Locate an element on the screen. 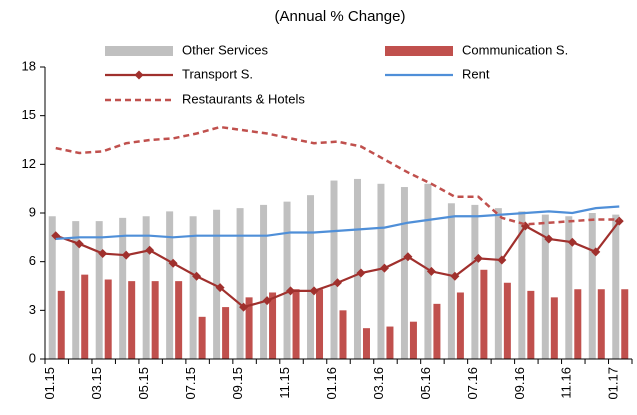 This screenshot has height=415, width=637. x-tick-label: 09.16 is located at coordinates (519, 383).